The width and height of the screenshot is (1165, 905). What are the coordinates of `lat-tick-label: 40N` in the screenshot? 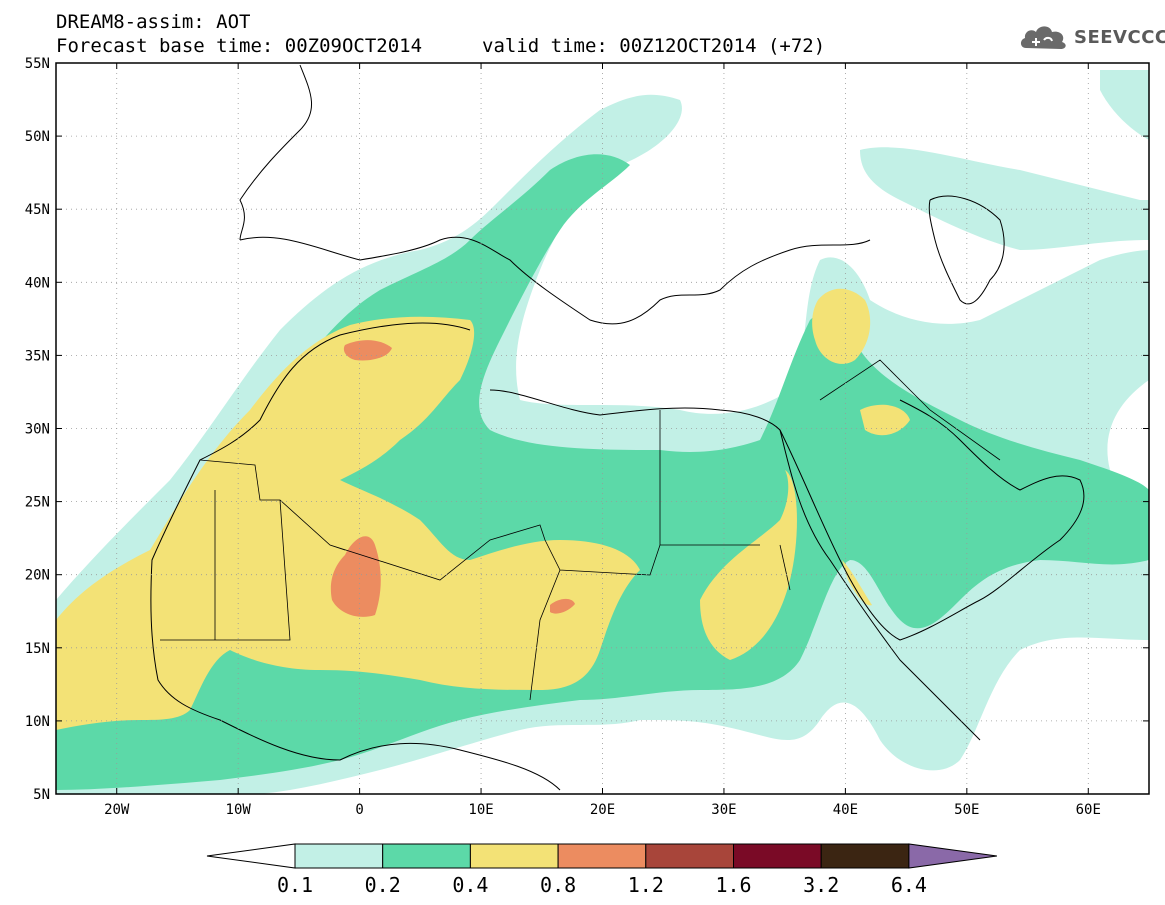 It's located at (37, 283).